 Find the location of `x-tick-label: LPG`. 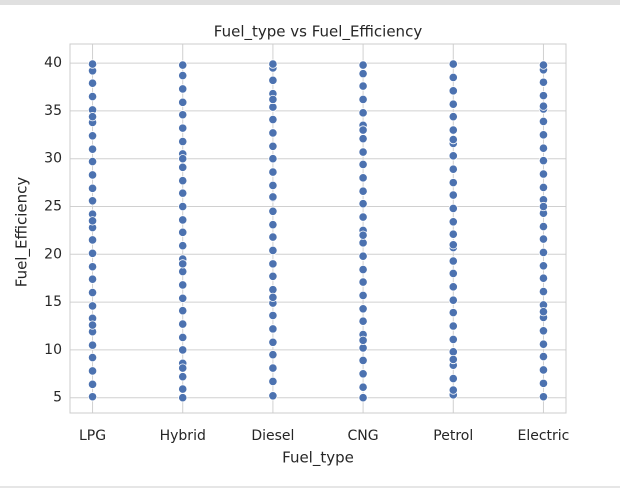

x-tick-label: LPG is located at coordinates (92, 436).